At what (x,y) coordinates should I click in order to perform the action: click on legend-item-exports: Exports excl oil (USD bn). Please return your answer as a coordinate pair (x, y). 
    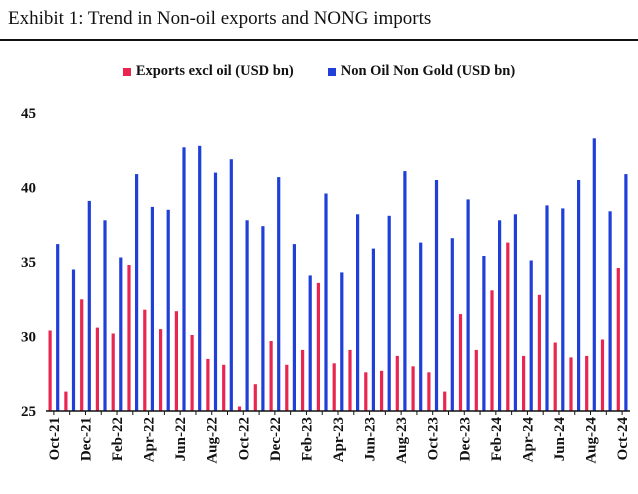
    Looking at the image, I should click on (208, 71).